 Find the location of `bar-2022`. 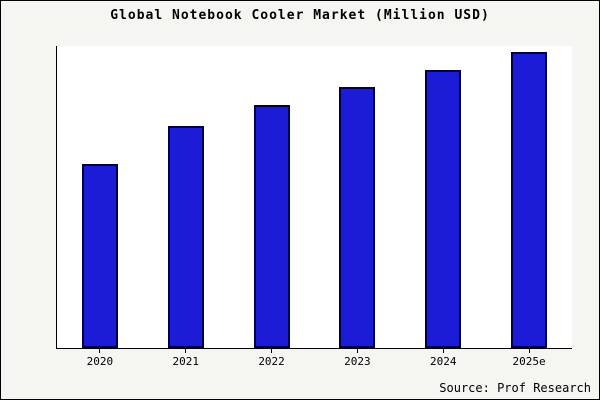

bar-2022 is located at coordinates (271, 226).